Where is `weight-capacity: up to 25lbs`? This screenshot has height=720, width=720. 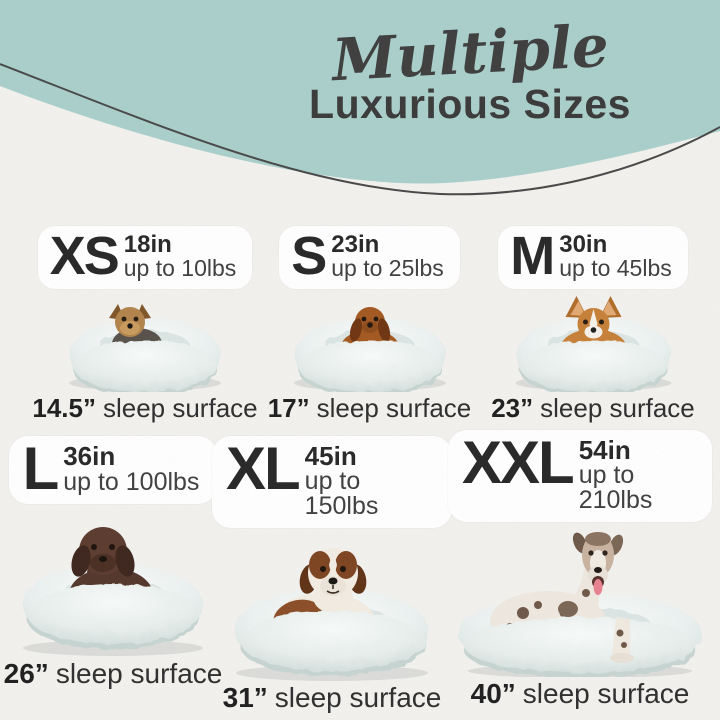 weight-capacity: up to 25lbs is located at coordinates (387, 268).